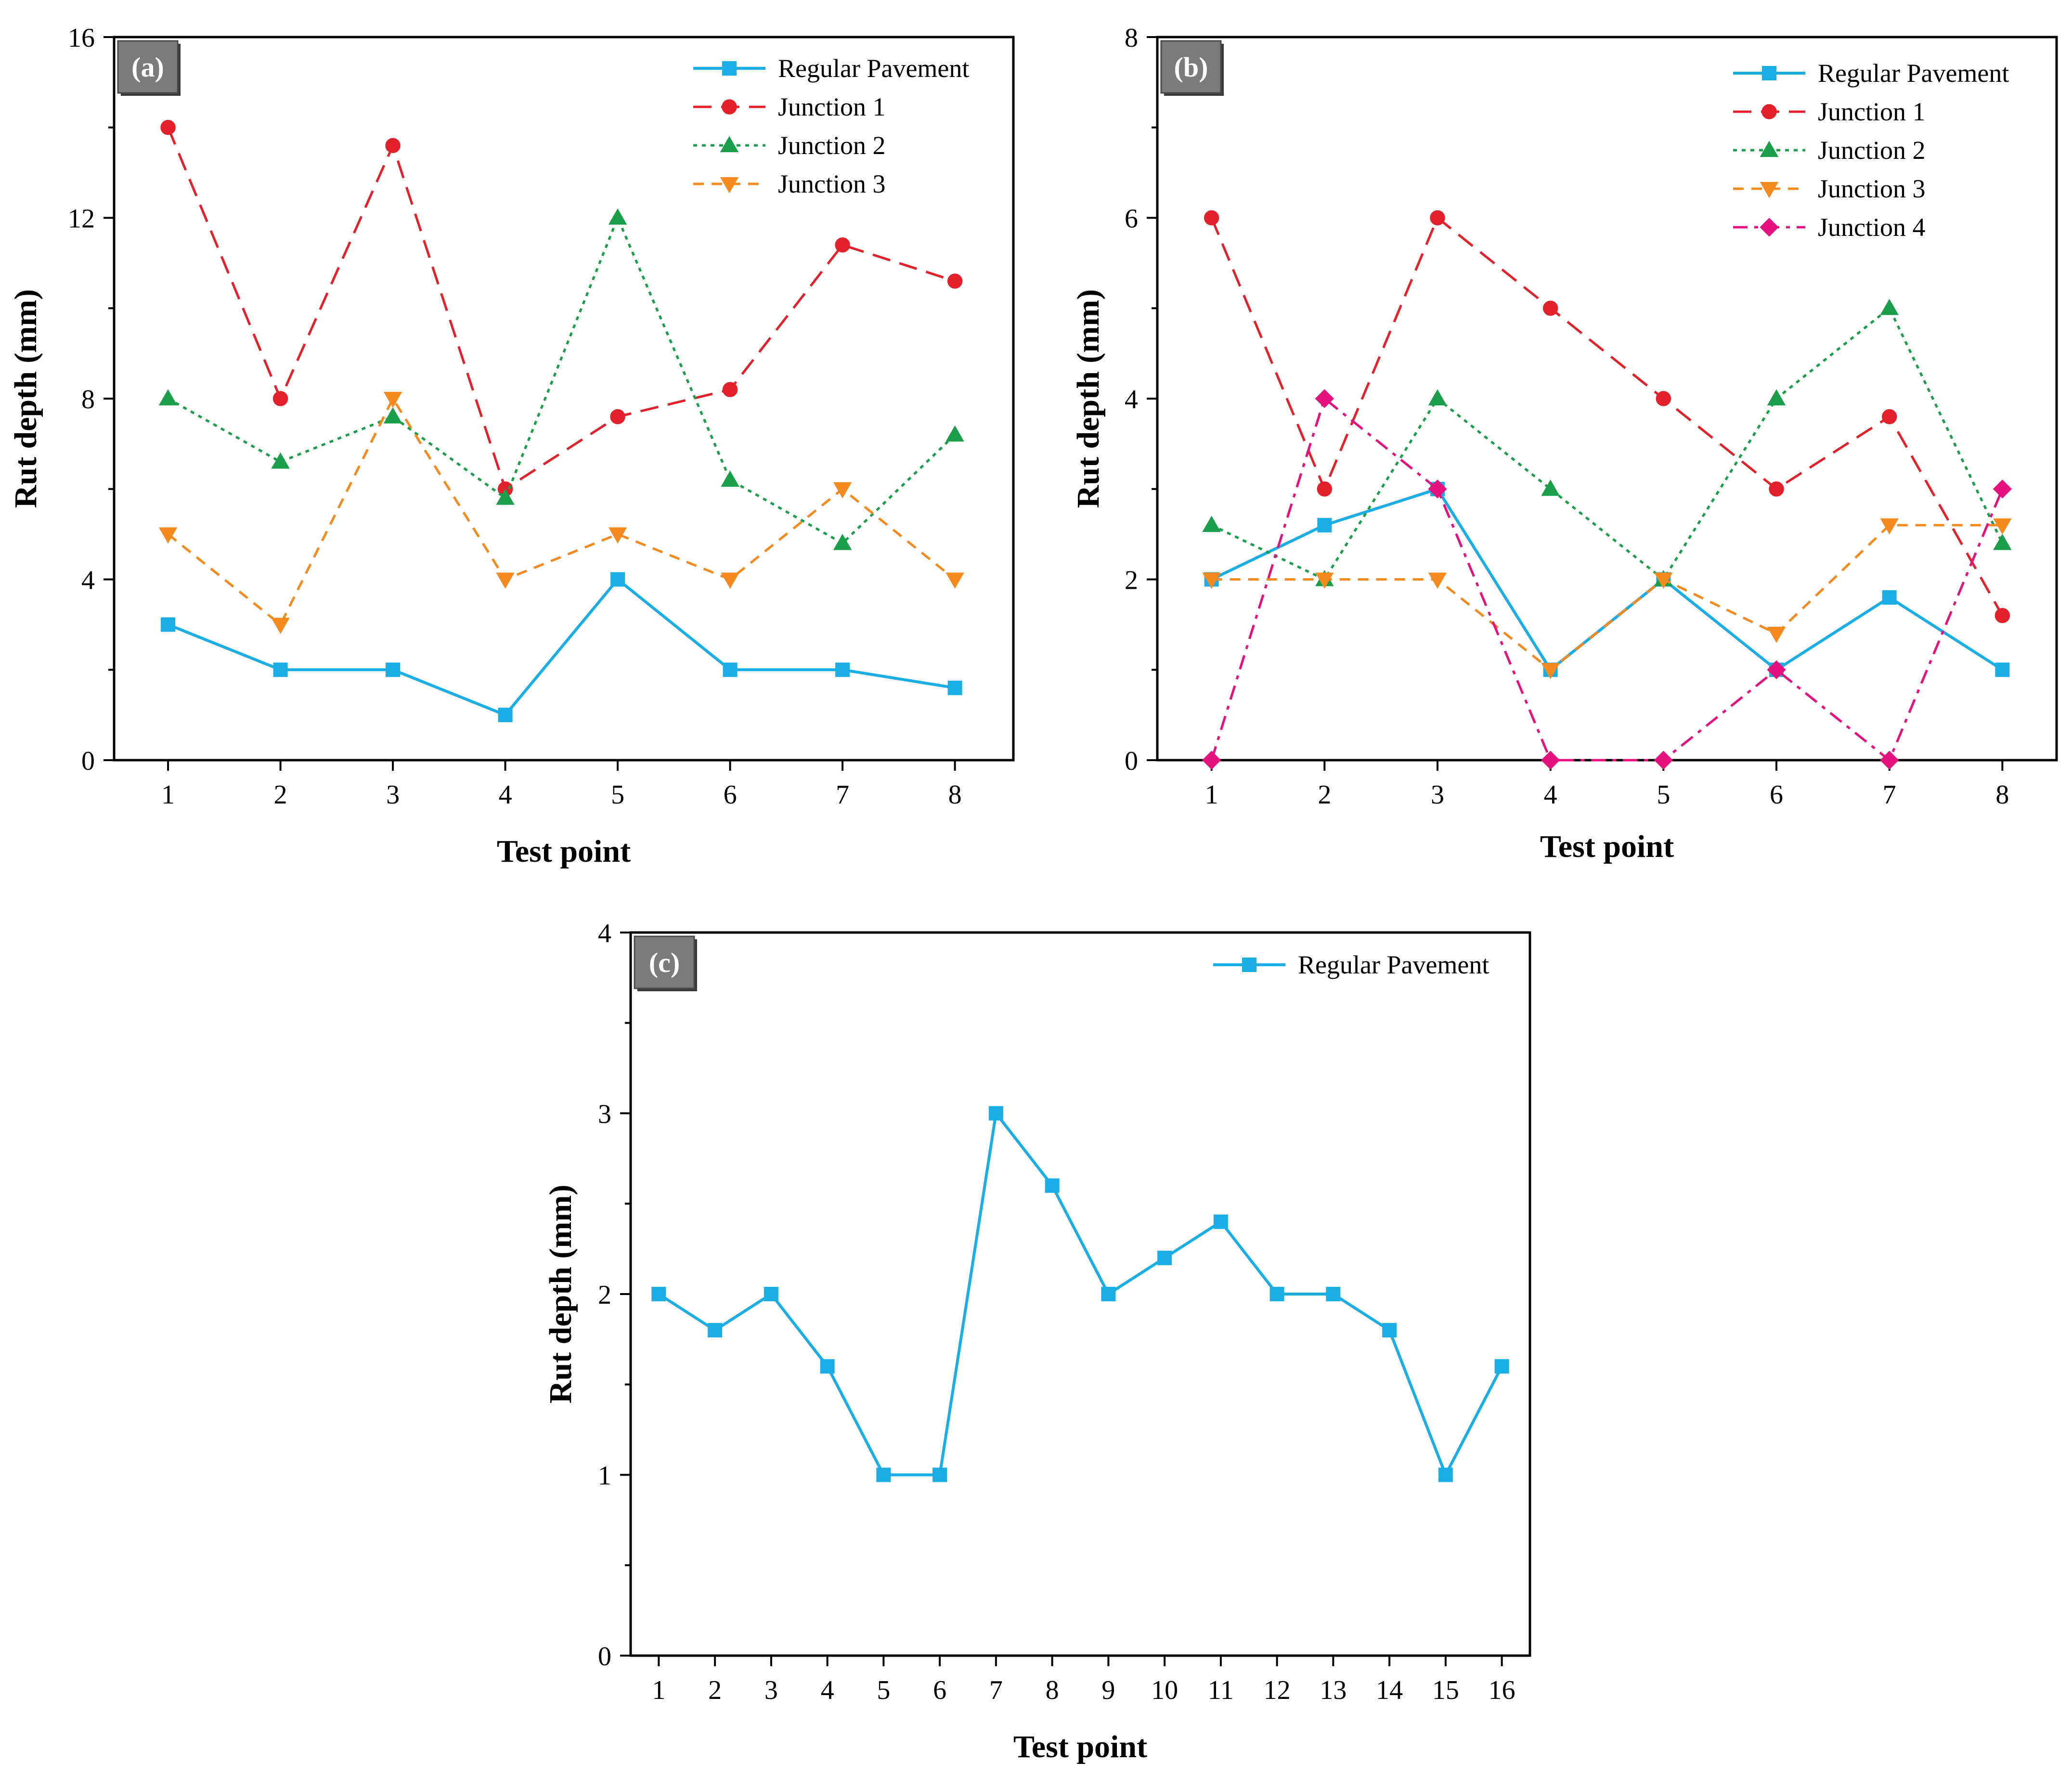 This screenshot has width=2072, height=1788. What do you see at coordinates (996, 1690) in the screenshot?
I see `x-tick-label: 7` at bounding box center [996, 1690].